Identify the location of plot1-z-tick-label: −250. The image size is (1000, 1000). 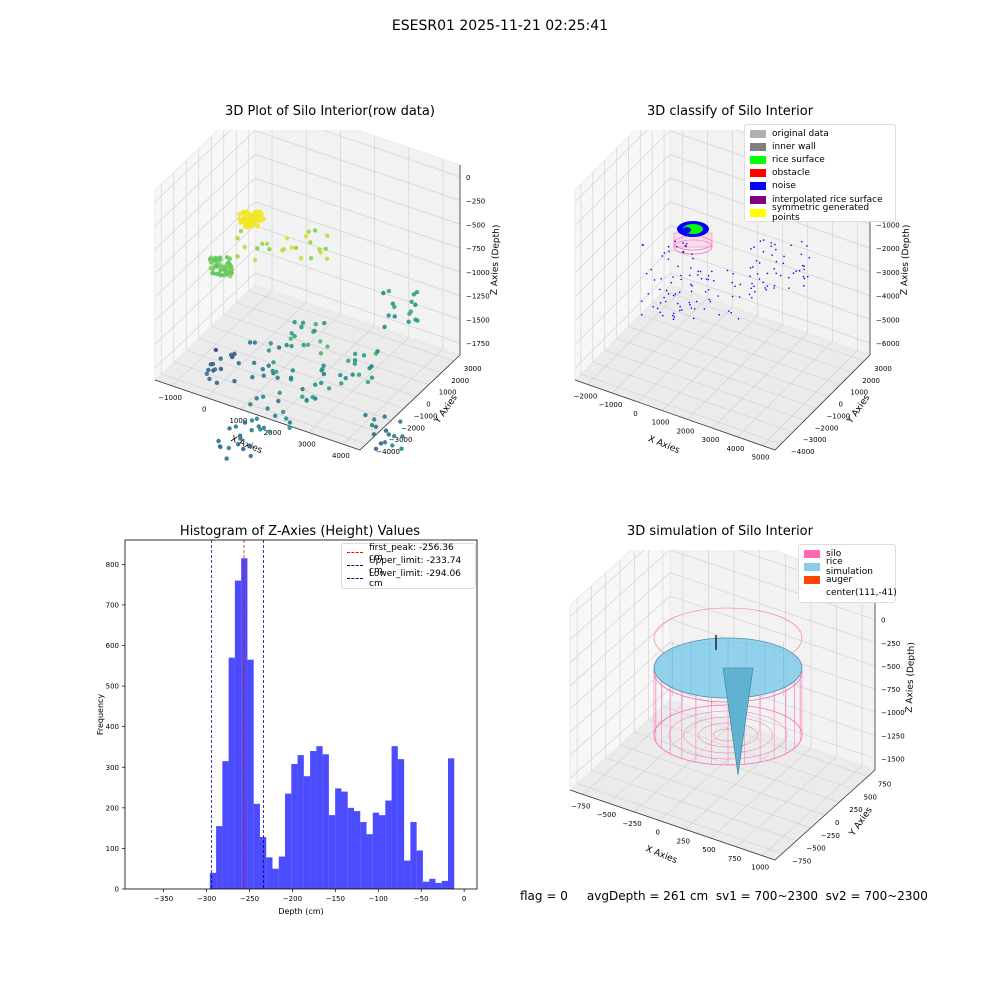
(475, 202).